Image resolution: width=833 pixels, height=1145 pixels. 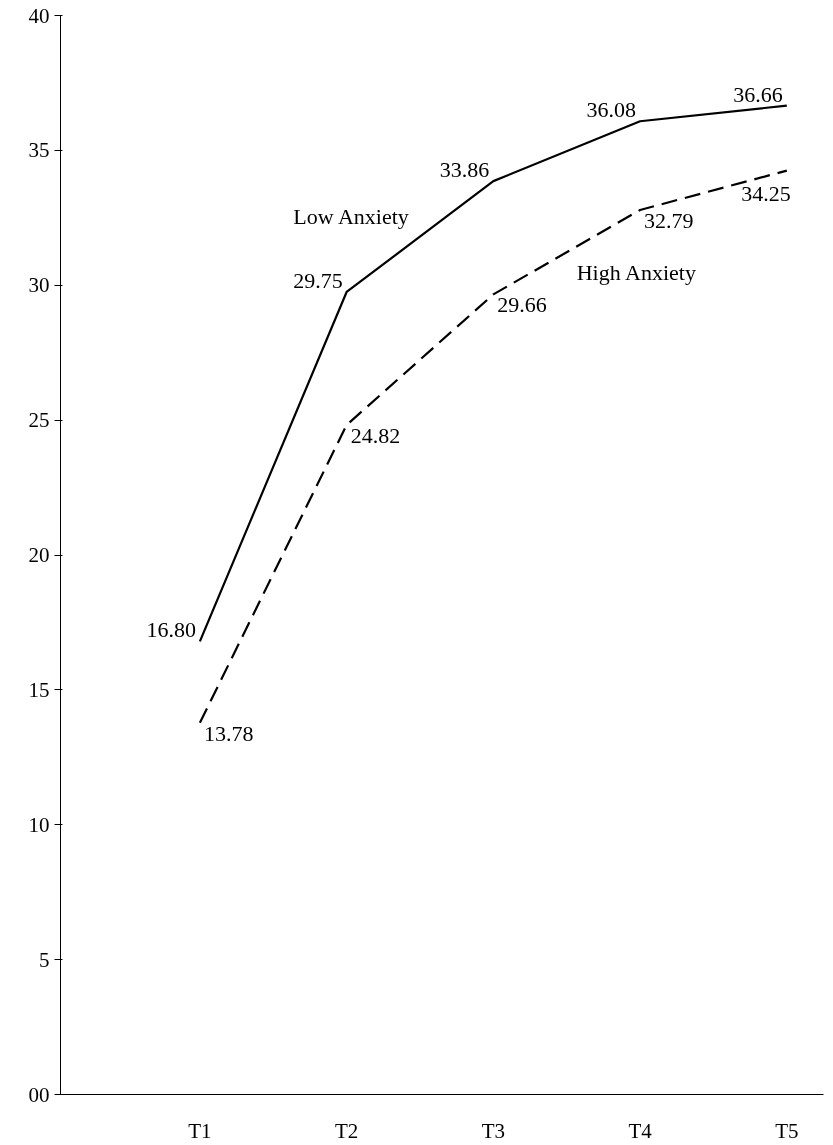 I want to click on y-tick-label: 00, so click(x=39, y=1094).